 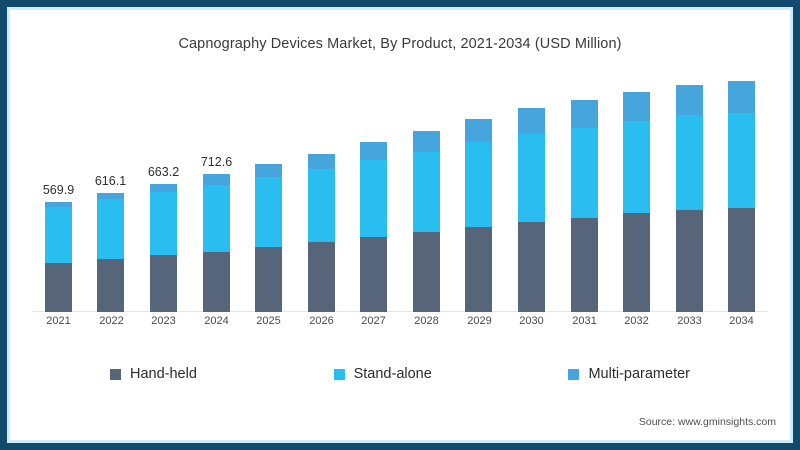 What do you see at coordinates (163, 321) in the screenshot?
I see `x-axis-label-2023: 2023` at bounding box center [163, 321].